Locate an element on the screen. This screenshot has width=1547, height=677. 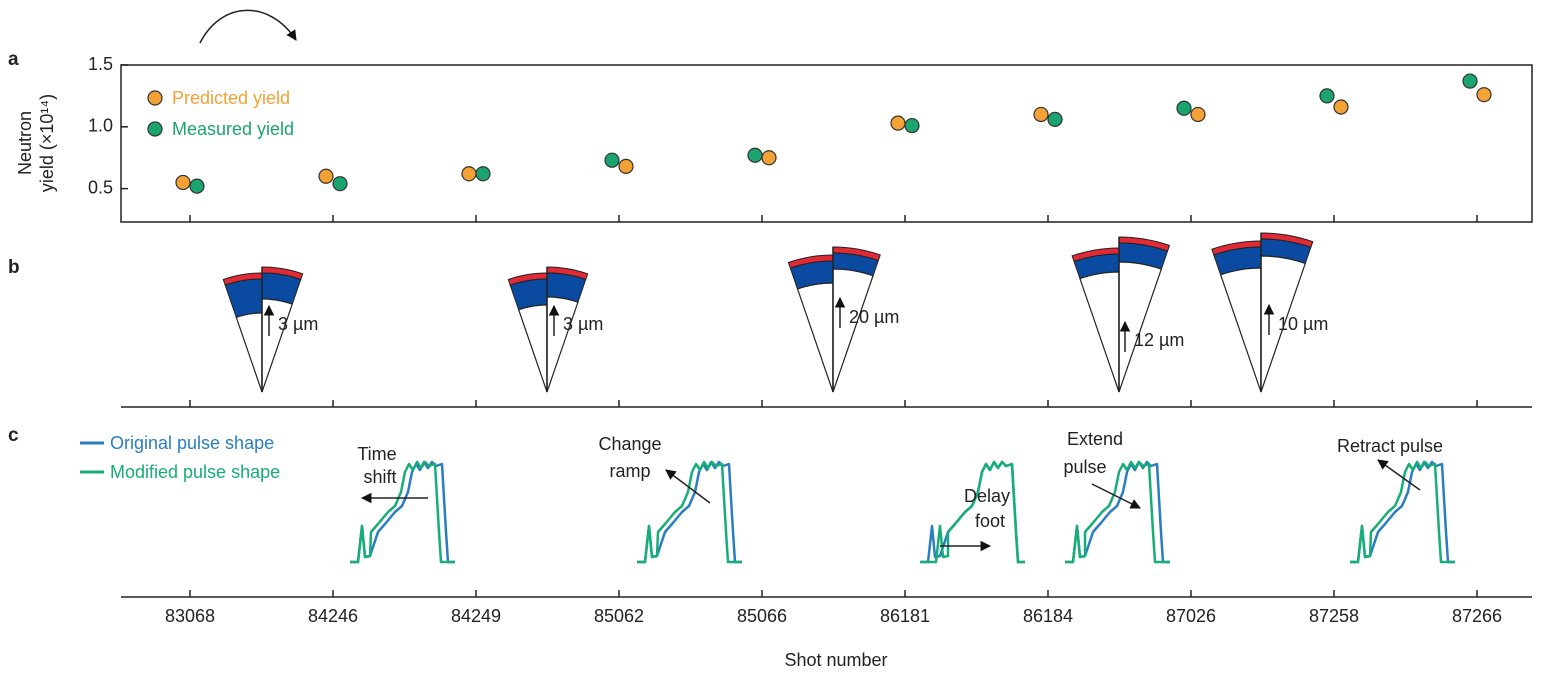
y-axis-label-line: Neutron is located at coordinates (25, 143).